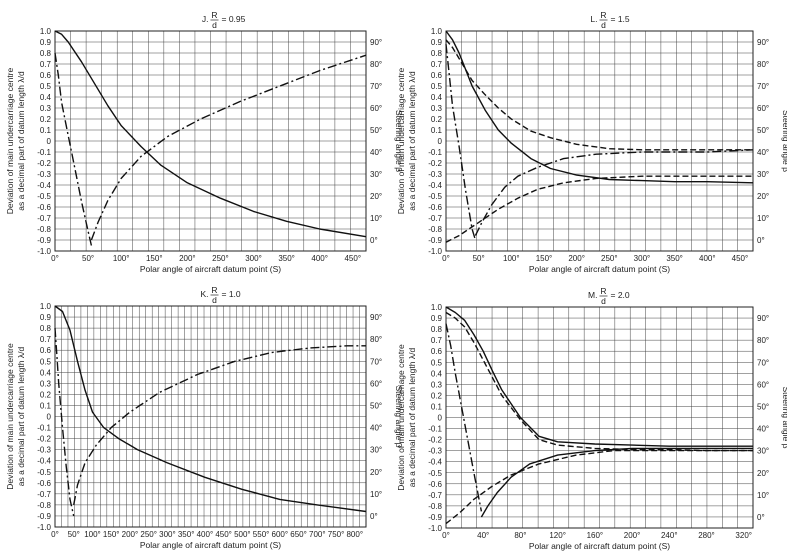 The image size is (787, 554). What do you see at coordinates (121, 258) in the screenshot?
I see `x-tick-label: 100°` at bounding box center [121, 258].